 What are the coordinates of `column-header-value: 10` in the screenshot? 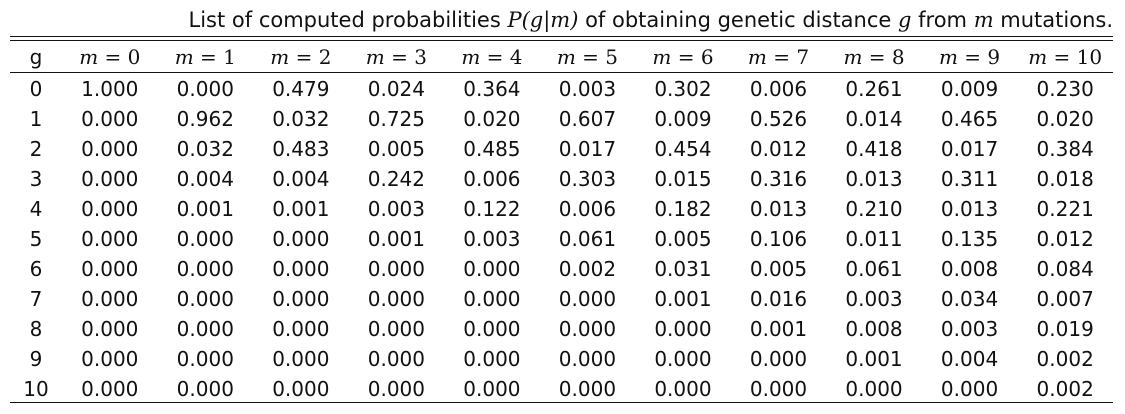 It's located at (1089, 56).